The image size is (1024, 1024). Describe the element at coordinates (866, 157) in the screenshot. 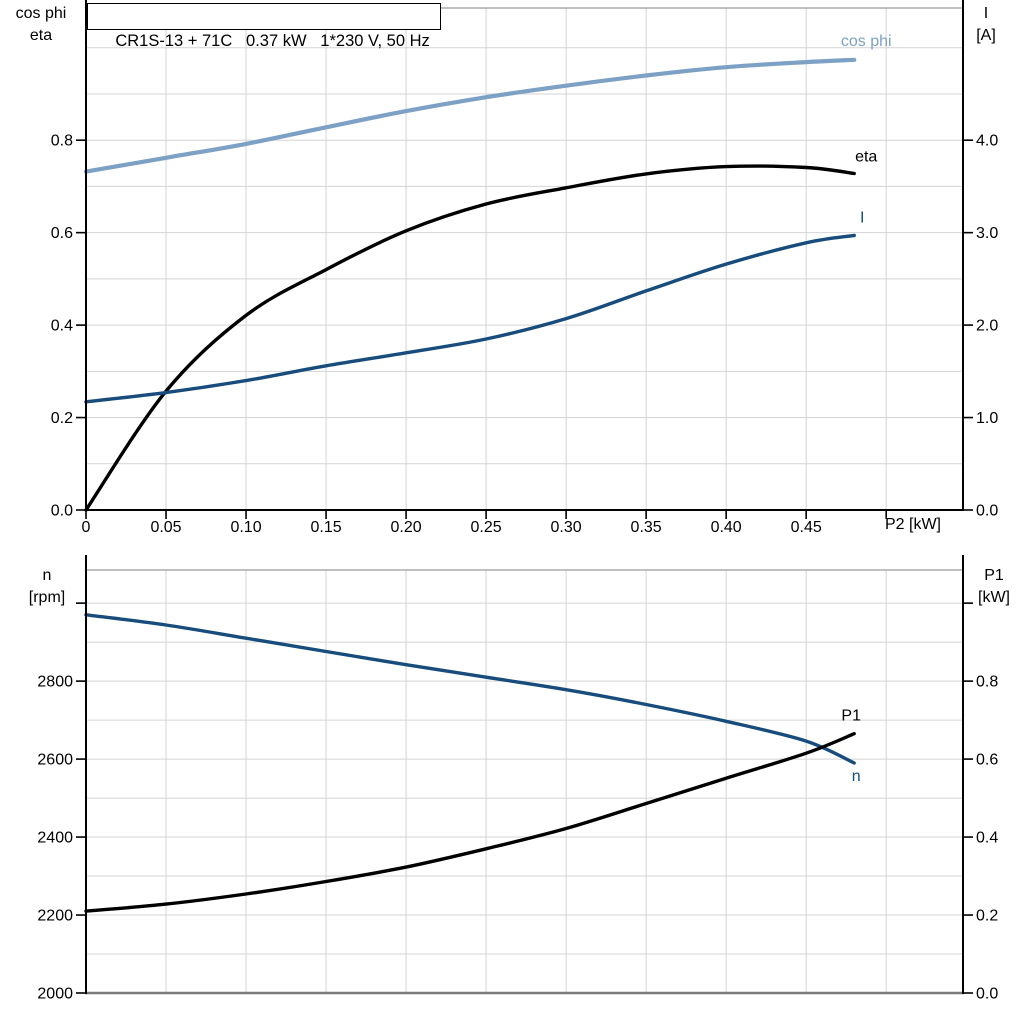

I see `curve-label-eta: eta` at that location.